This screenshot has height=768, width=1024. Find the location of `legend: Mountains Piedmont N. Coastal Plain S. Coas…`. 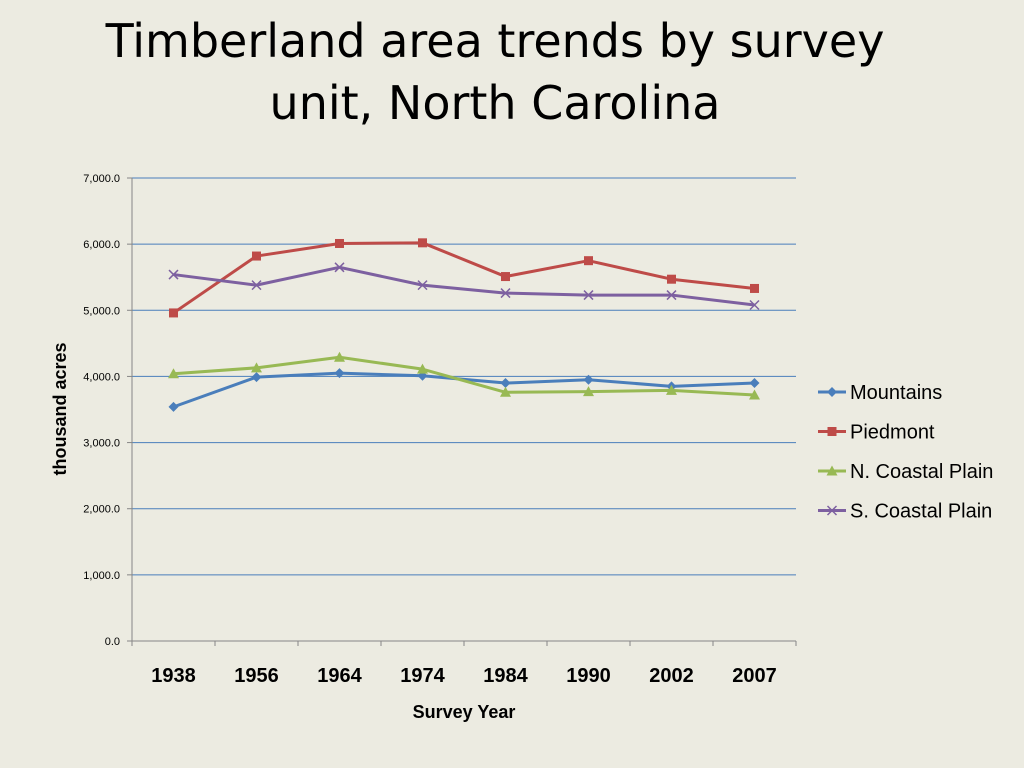

legend: Mountains Piedmont N. Coastal Plain S. Coas… is located at coordinates (905, 452).